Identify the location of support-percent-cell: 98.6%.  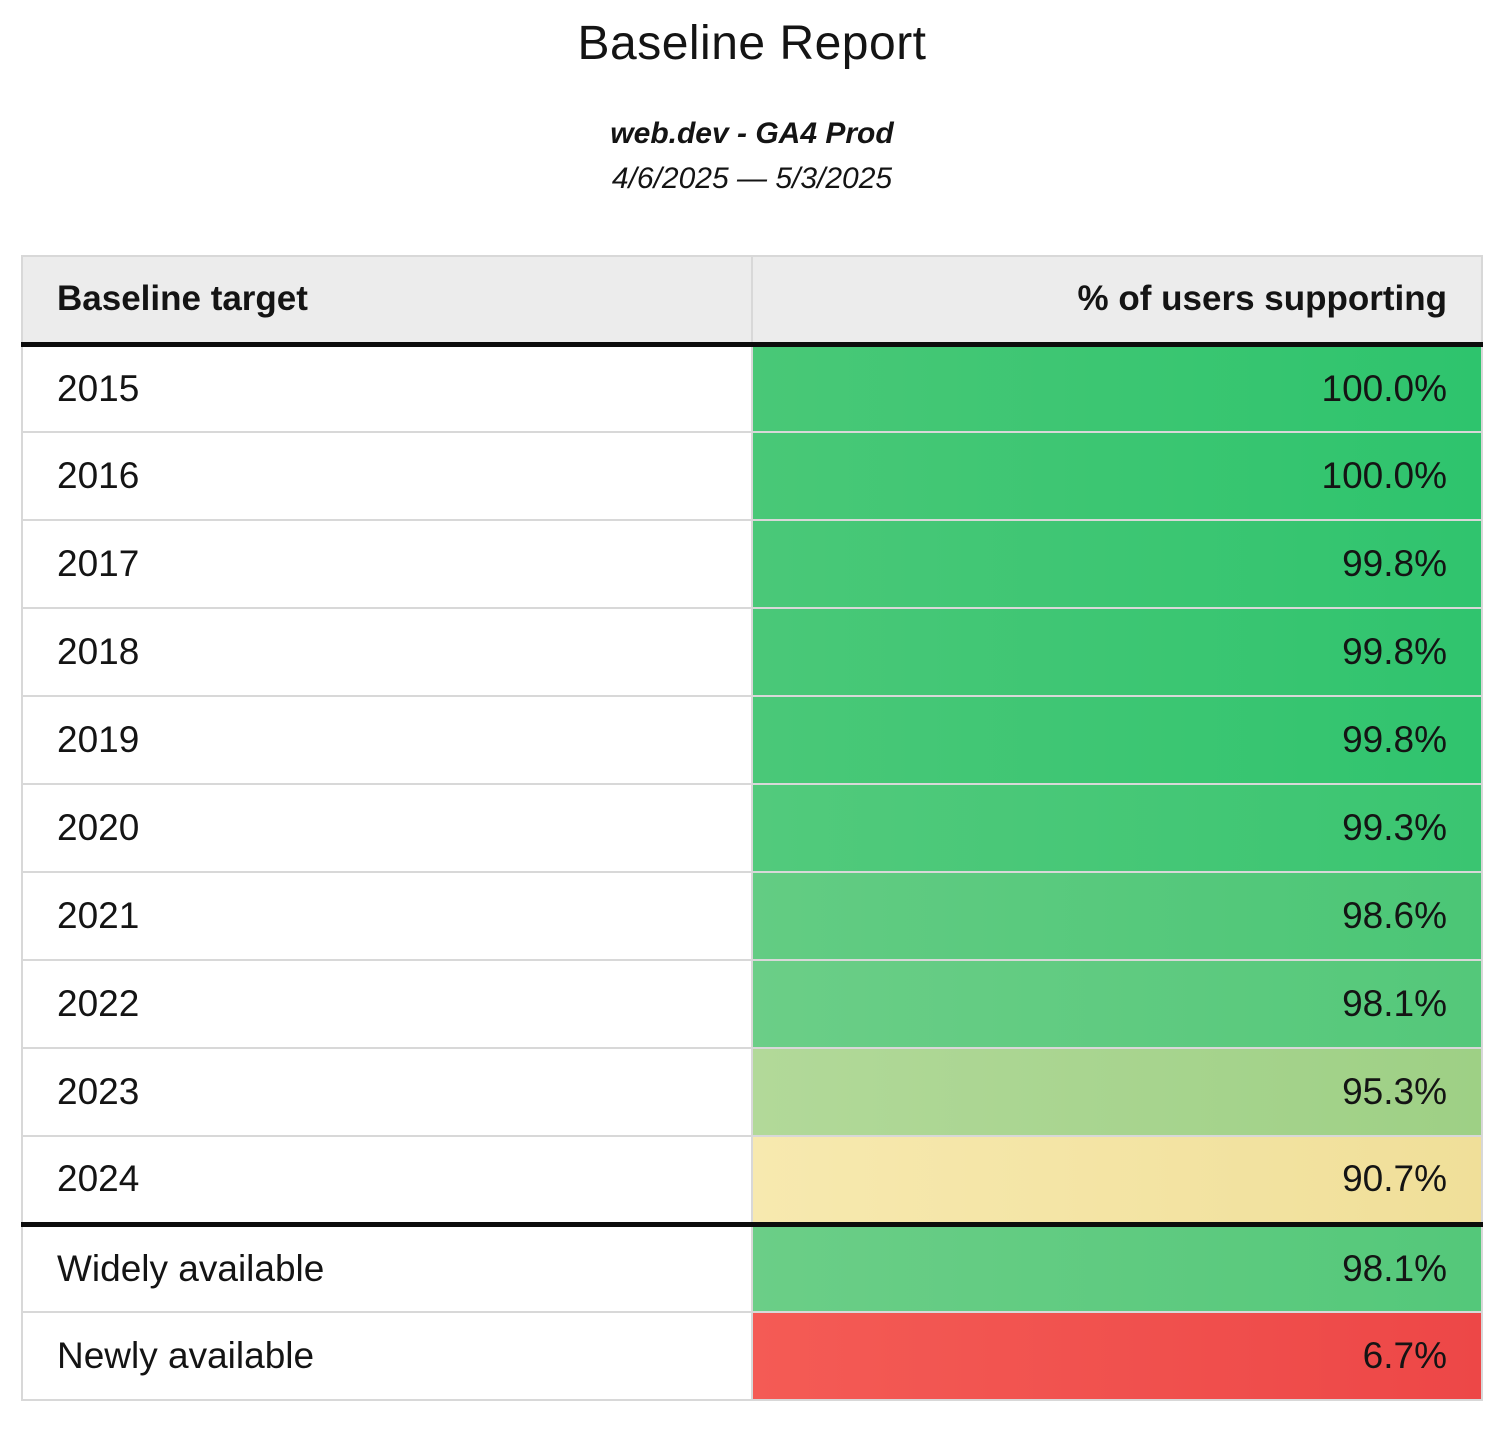
(1117, 916).